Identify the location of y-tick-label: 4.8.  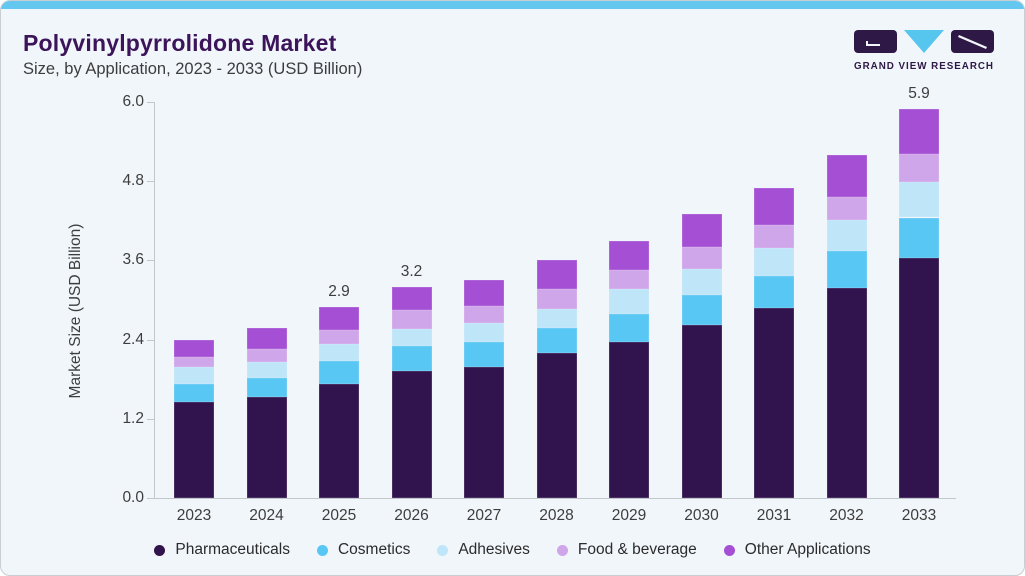
(133, 181).